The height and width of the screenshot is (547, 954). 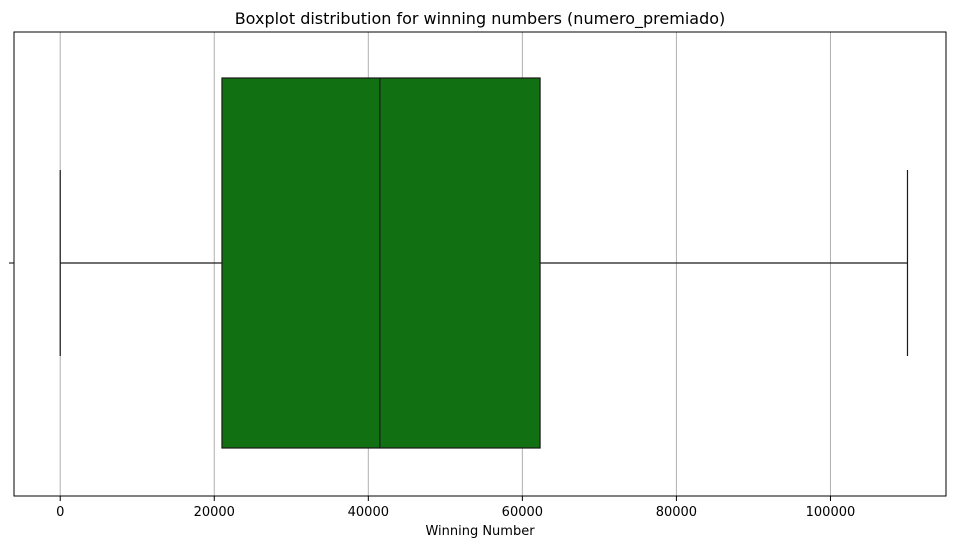 What do you see at coordinates (831, 512) in the screenshot?
I see `x-tick-label: 100000` at bounding box center [831, 512].